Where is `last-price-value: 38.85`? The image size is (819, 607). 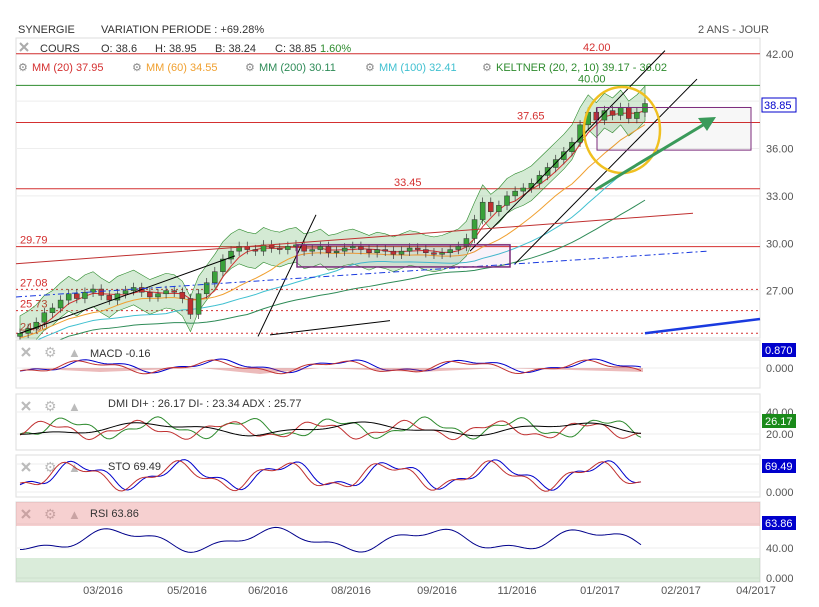 last-price-value: 38.85 is located at coordinates (778, 106).